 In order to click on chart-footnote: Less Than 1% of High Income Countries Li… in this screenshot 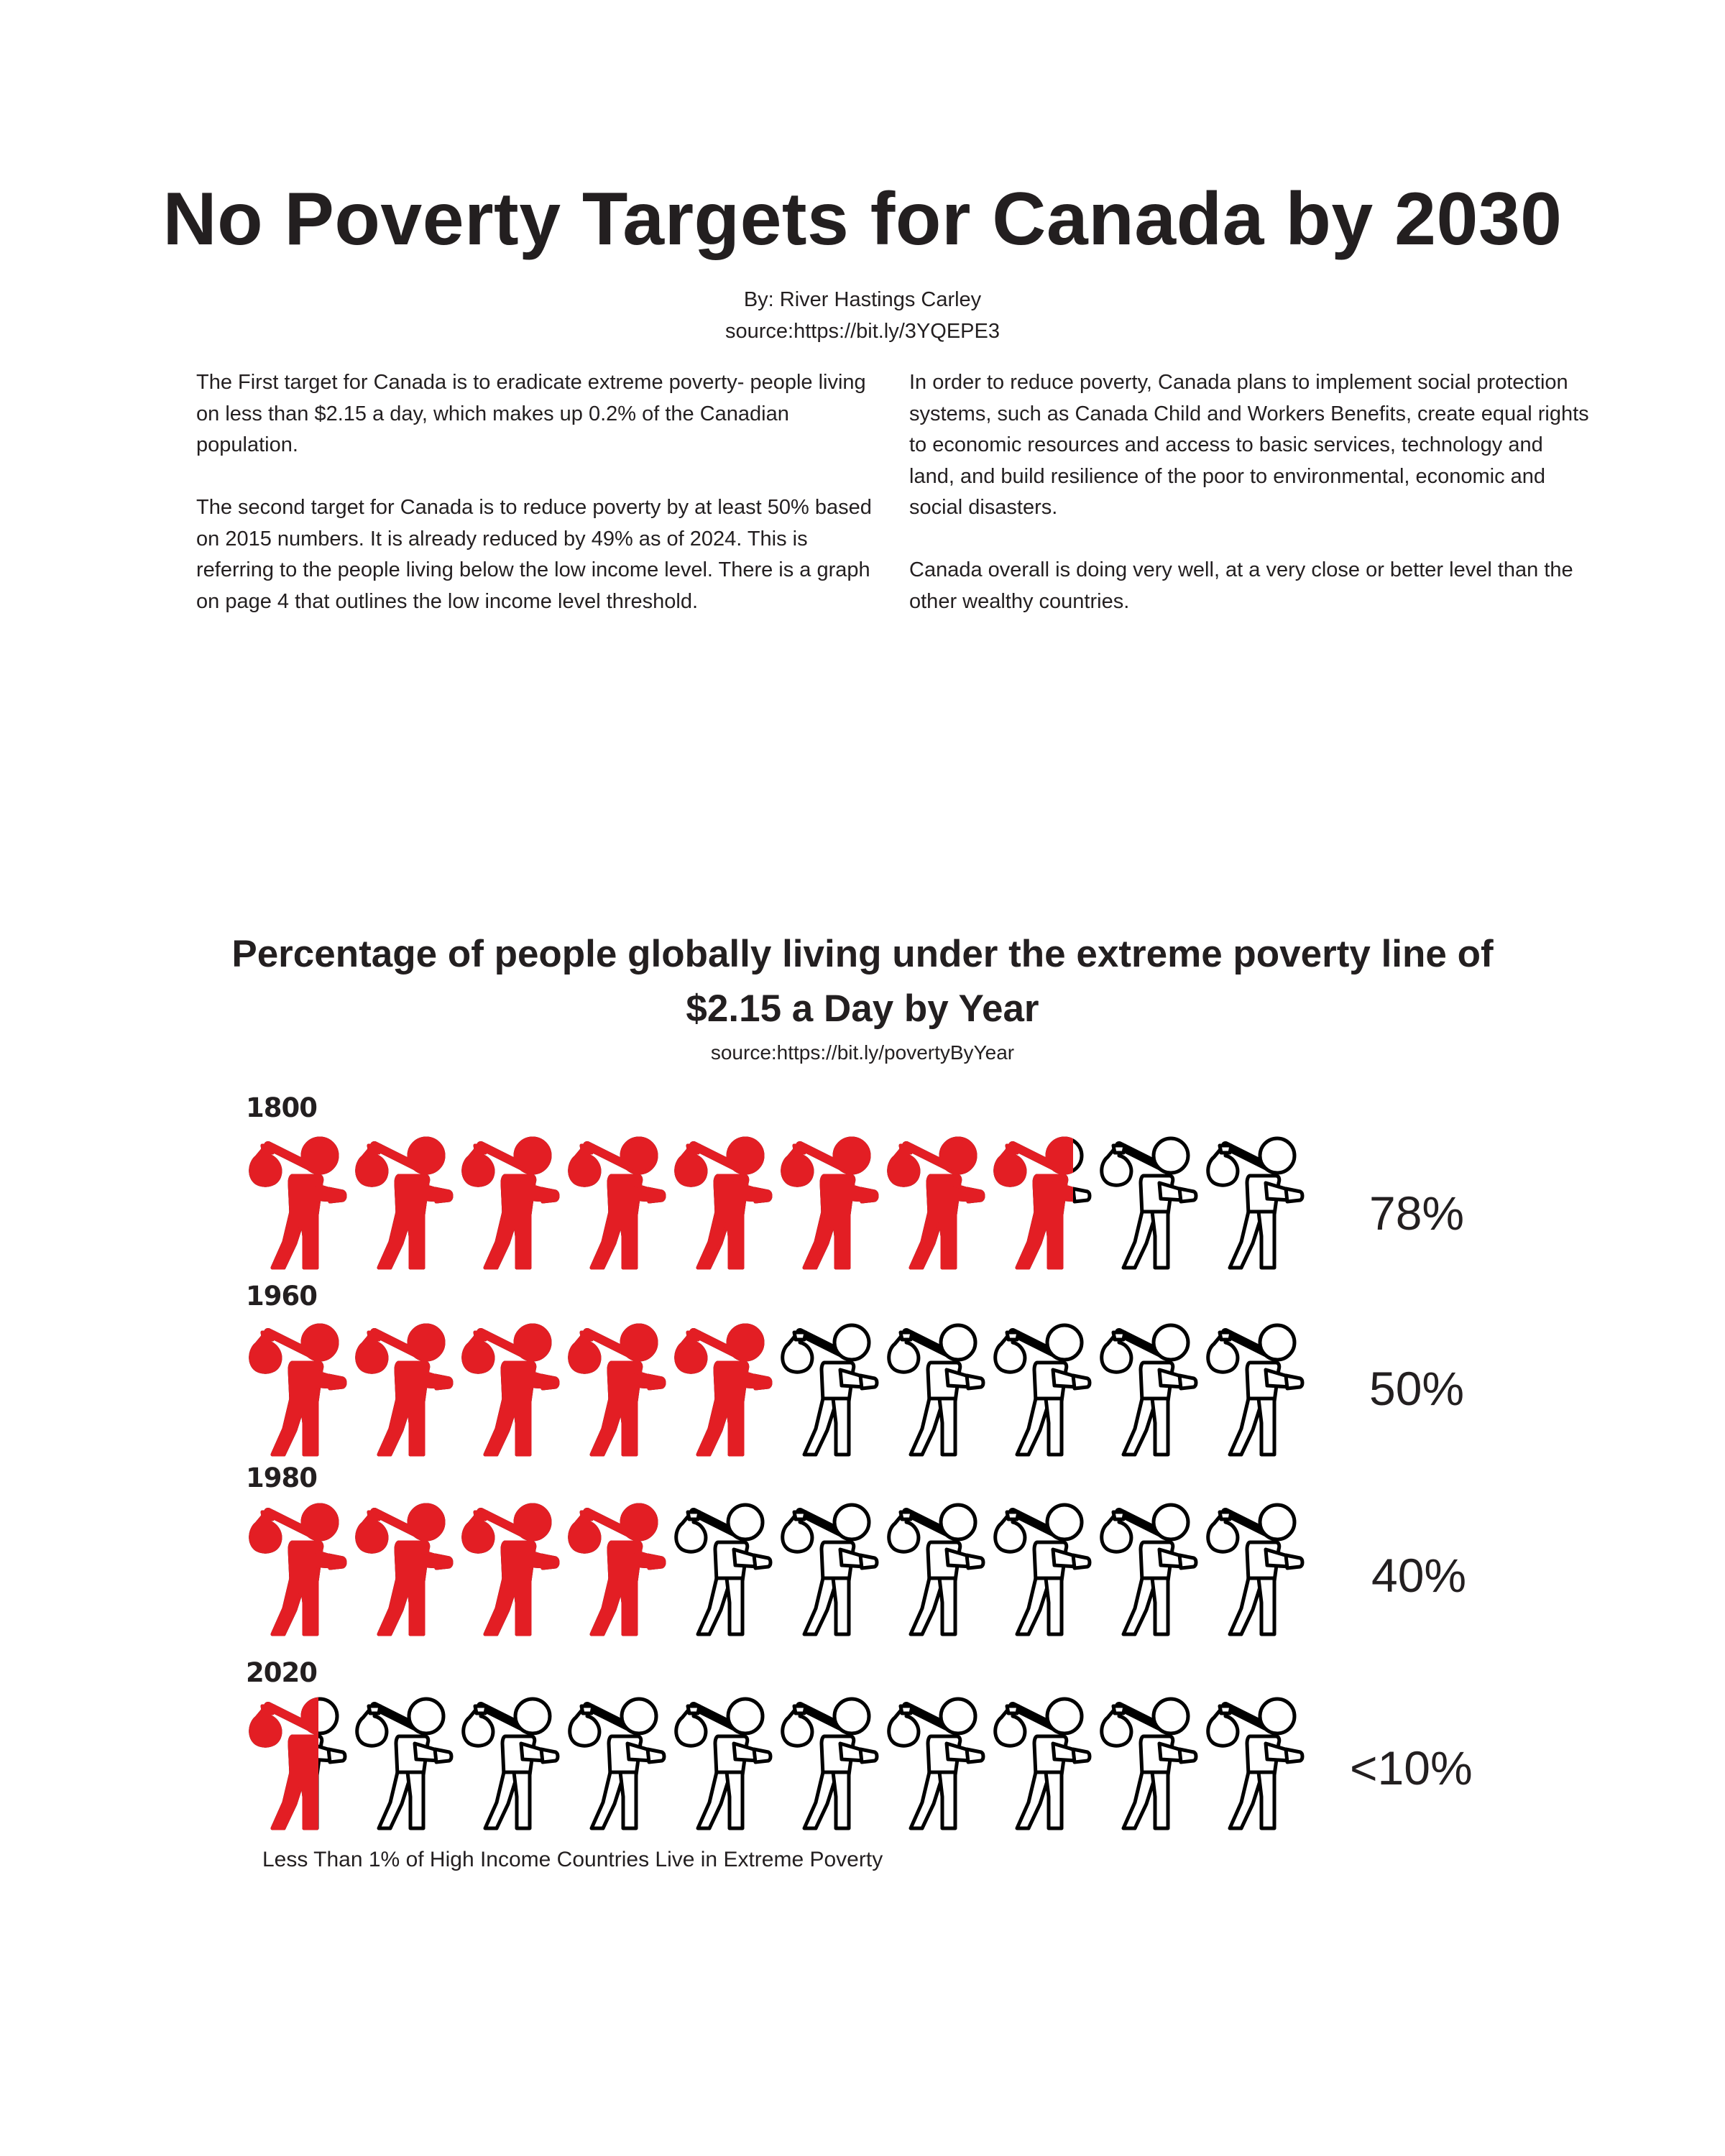, I will do `click(572, 1859)`.